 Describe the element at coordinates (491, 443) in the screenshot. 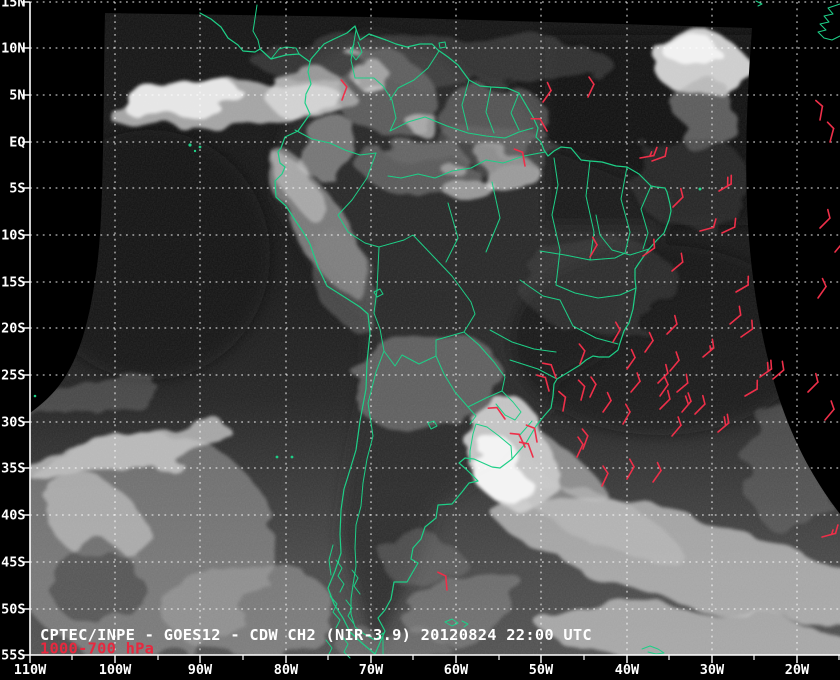

I see `uruguay-border` at that location.